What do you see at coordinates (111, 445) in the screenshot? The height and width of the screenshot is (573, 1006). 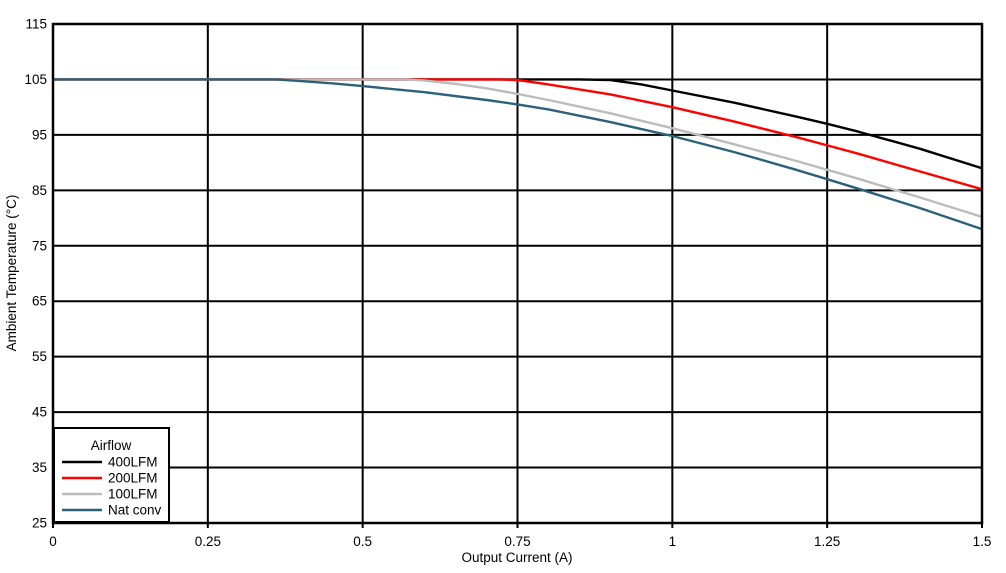 I see `legend-title: Airflow` at bounding box center [111, 445].